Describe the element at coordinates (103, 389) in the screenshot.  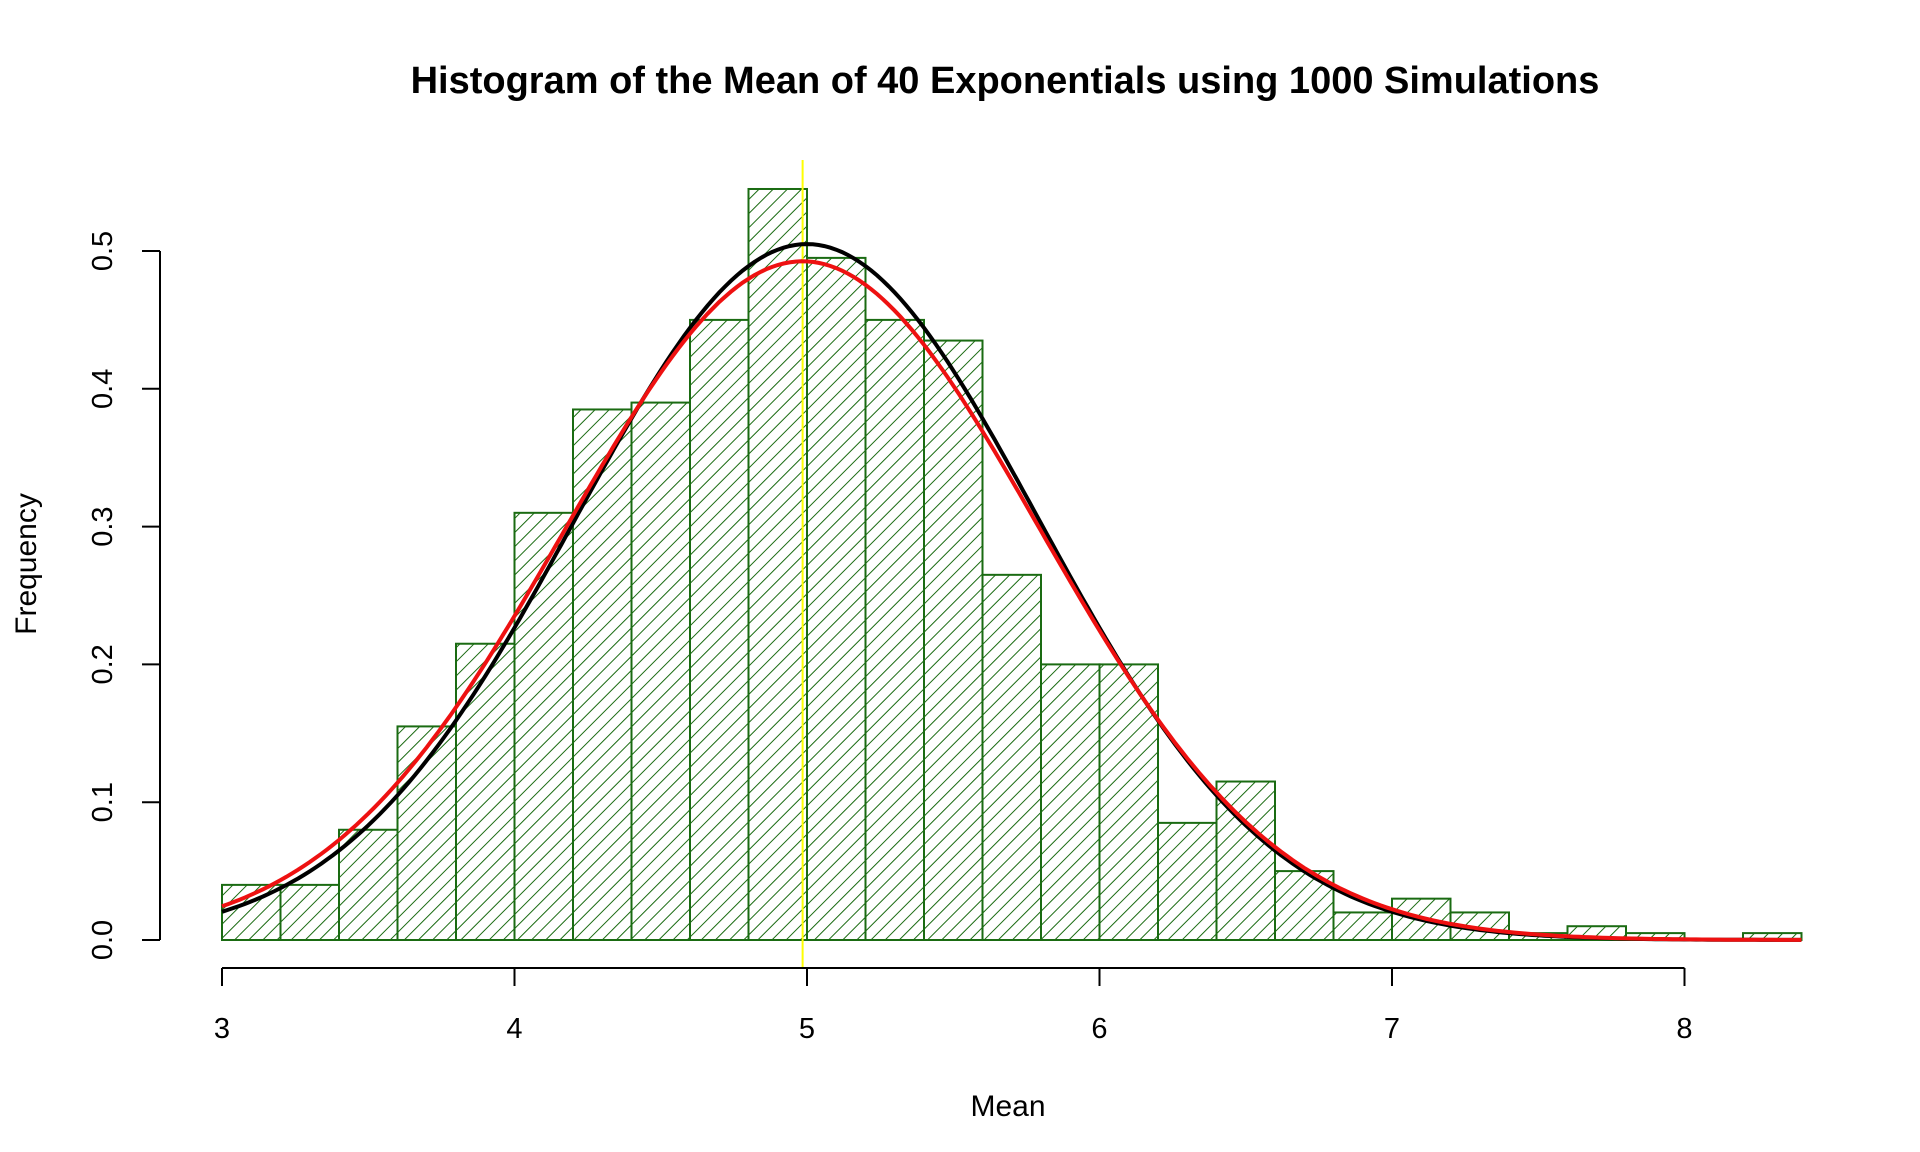
I see `y-tick-label: 0.4` at that location.